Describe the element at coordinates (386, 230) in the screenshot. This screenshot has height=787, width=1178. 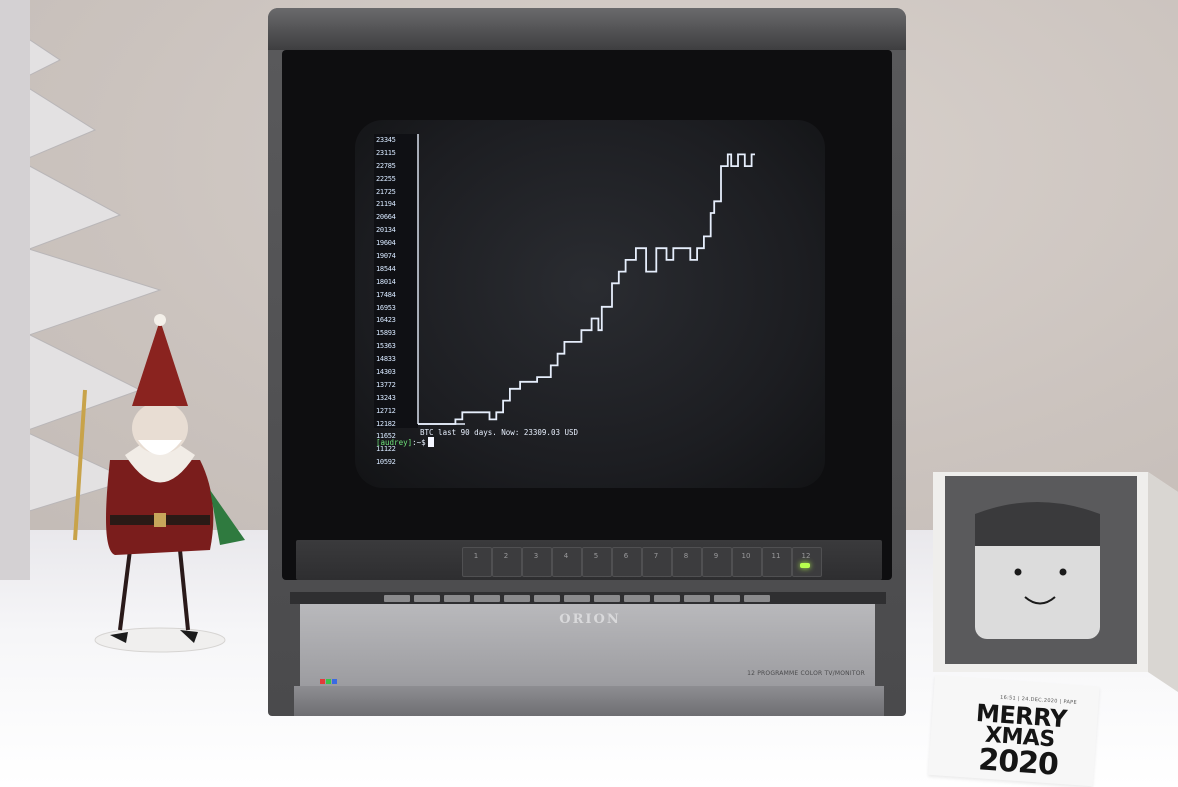
I see `price-axis-label: 20134` at that location.